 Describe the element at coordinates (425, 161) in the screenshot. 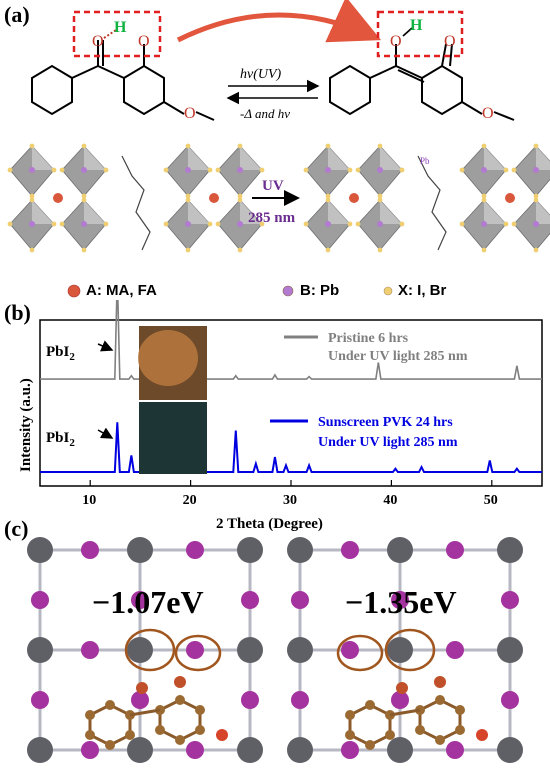

I see `pb-label: Pb` at that location.